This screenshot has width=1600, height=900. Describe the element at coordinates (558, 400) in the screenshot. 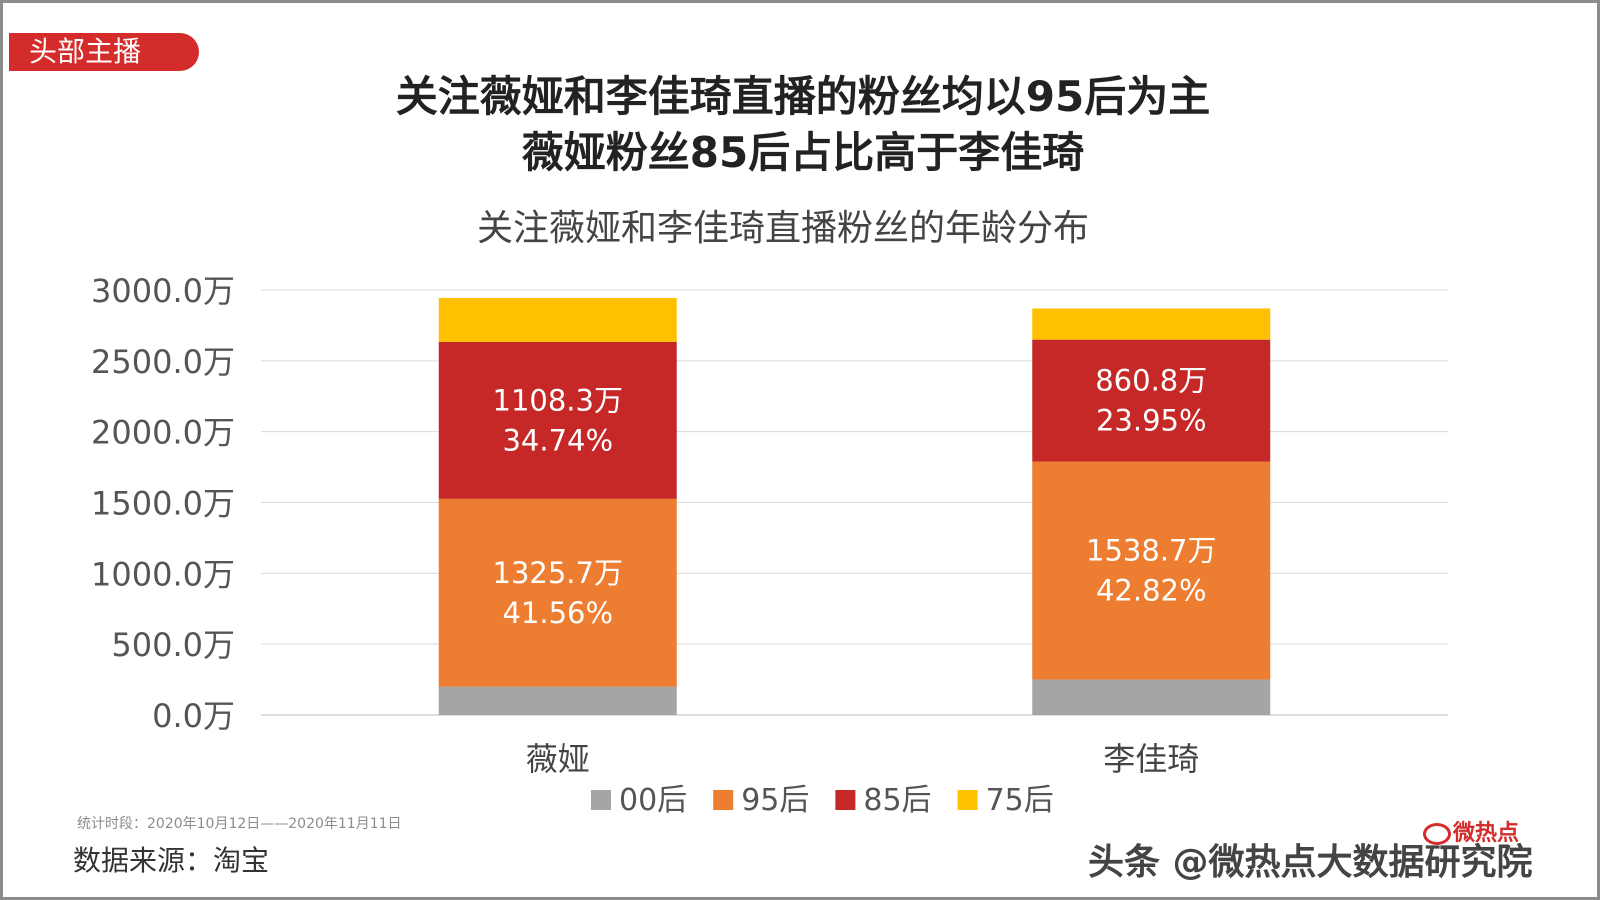

I see `data-label: 1108.3万` at that location.